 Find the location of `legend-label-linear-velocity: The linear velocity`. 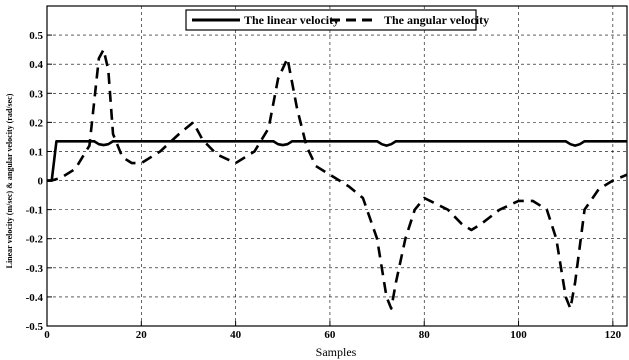

legend-label-linear-velocity: The linear velocity is located at coordinates (291, 20).